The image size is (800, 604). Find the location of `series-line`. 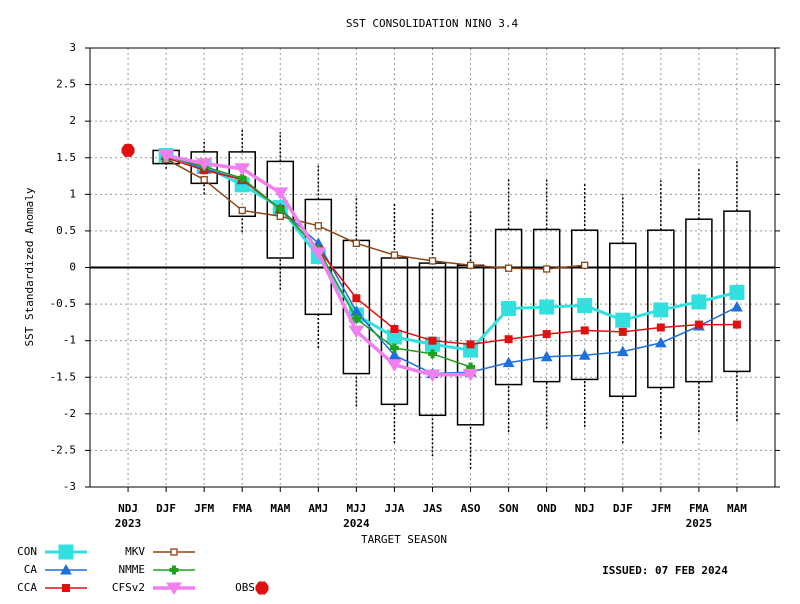

series-line is located at coordinates (375, 214).